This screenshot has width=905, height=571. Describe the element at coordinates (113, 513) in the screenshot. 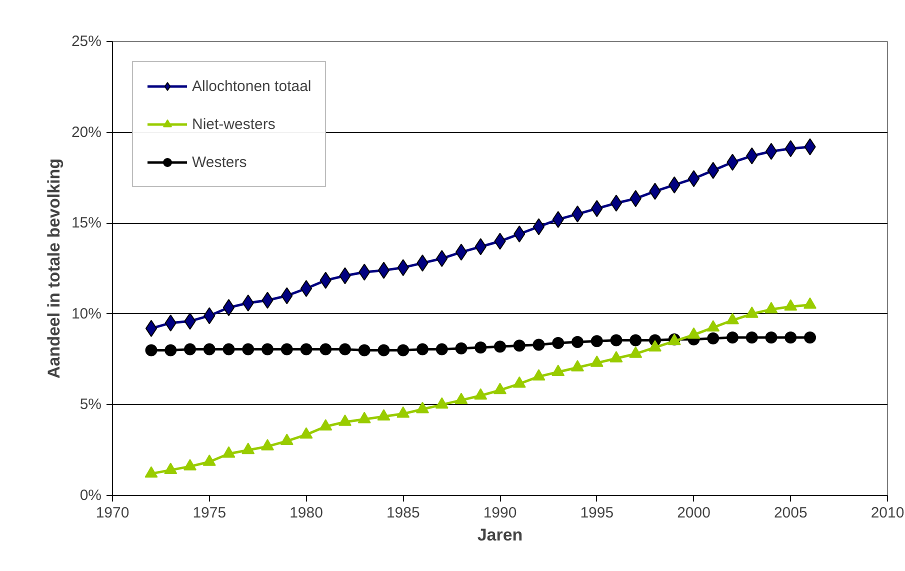

I see `x-tick-label: 1970` at that location.